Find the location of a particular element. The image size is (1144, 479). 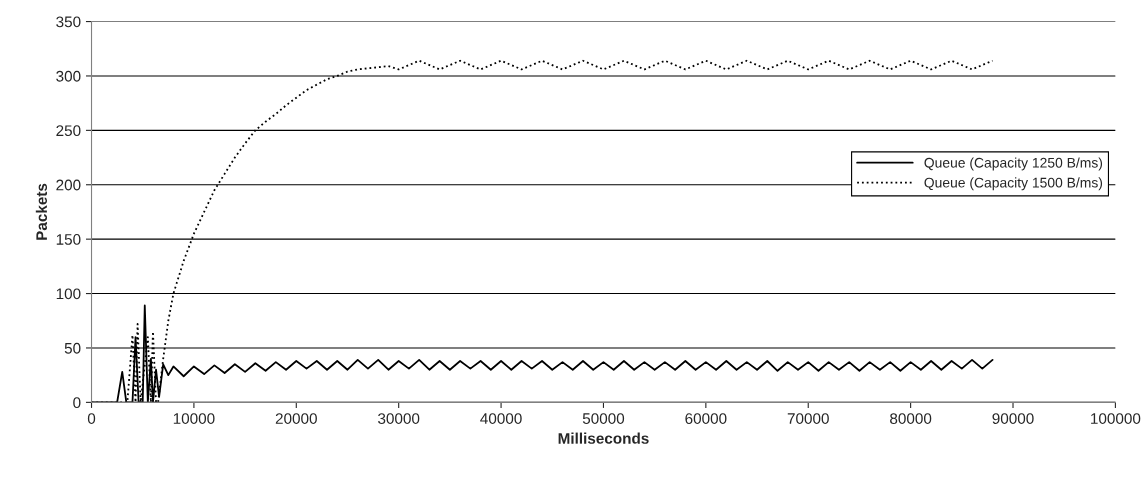

legend-label: Queue (Capacity 1500 B/ms) is located at coordinates (1013, 184).